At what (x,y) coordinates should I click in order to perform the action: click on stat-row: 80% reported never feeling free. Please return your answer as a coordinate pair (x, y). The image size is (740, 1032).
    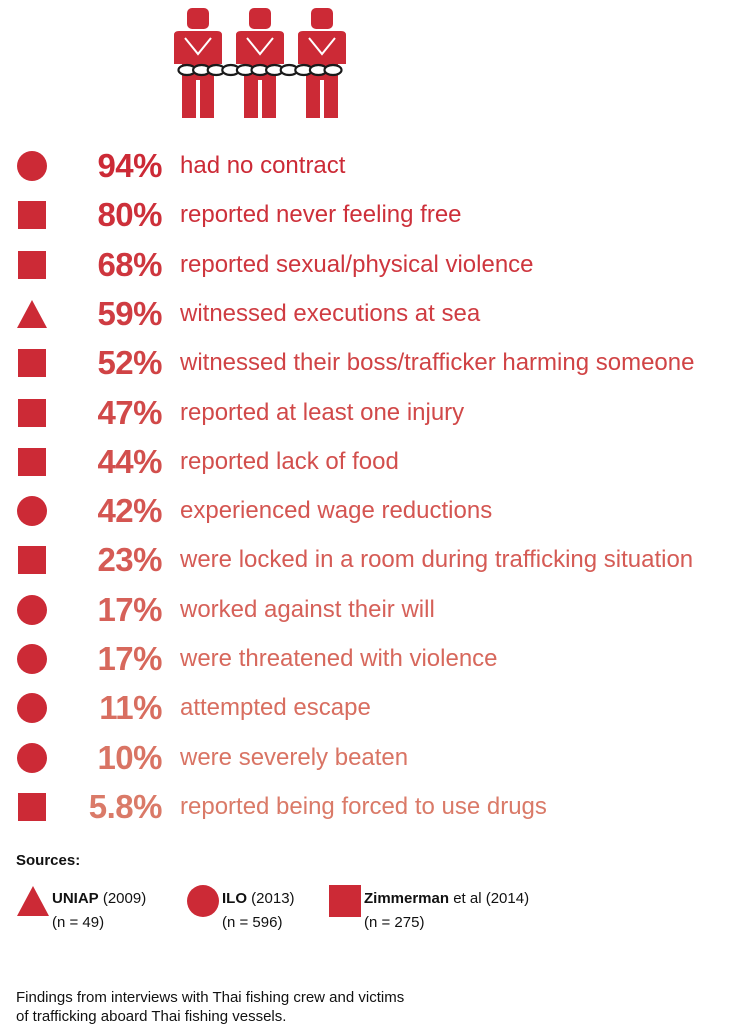
    Looking at the image, I should click on (370, 215).